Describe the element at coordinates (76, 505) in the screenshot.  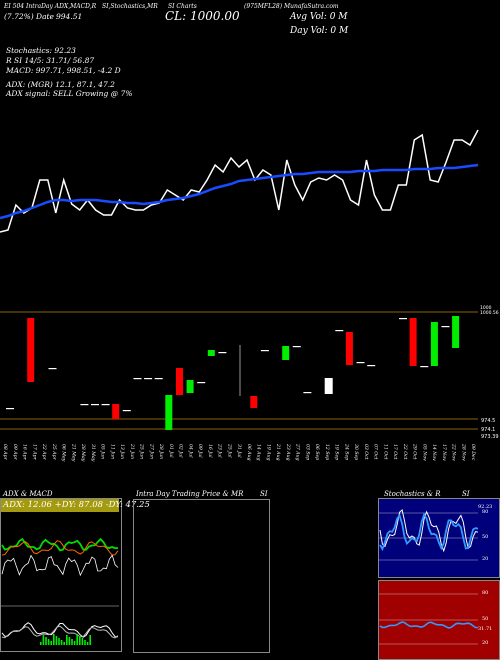
I see `adx-values: ADX: 12.06 +DY: 87.08 -DY: 47.25` at that location.